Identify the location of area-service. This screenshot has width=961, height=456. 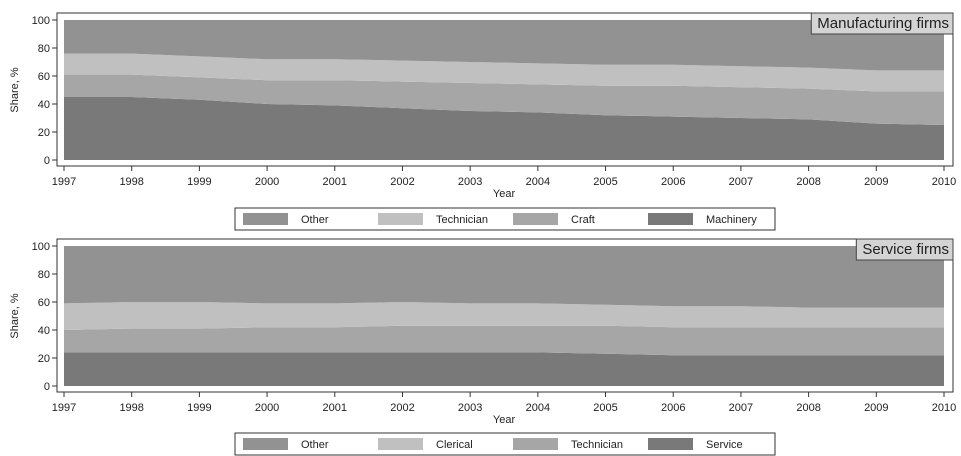
(504, 369).